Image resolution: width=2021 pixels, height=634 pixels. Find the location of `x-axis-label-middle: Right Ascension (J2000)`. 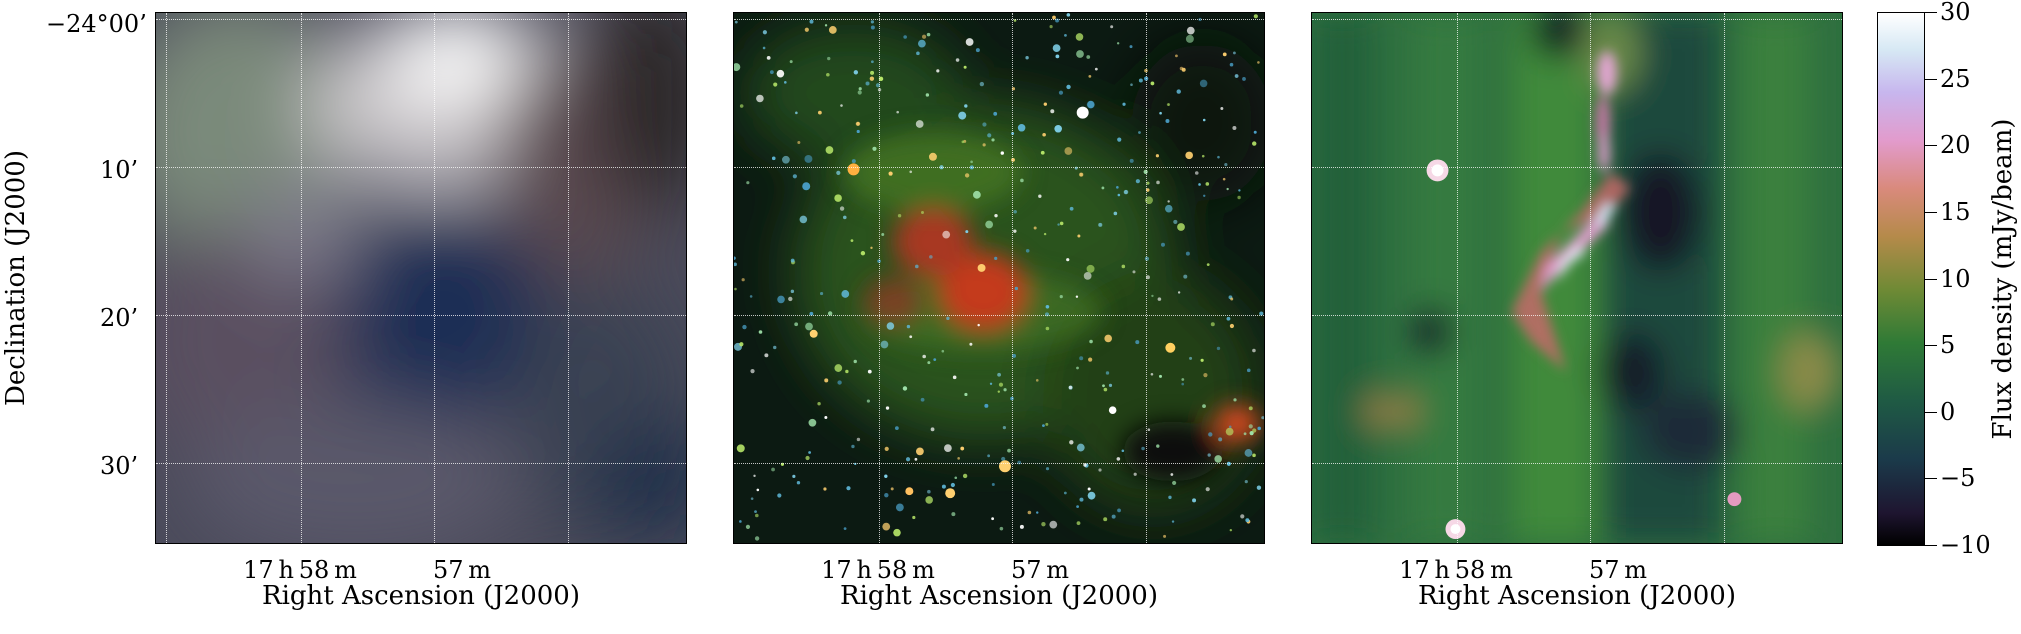

x-axis-label-middle: Right Ascension (J2000) is located at coordinates (999, 596).